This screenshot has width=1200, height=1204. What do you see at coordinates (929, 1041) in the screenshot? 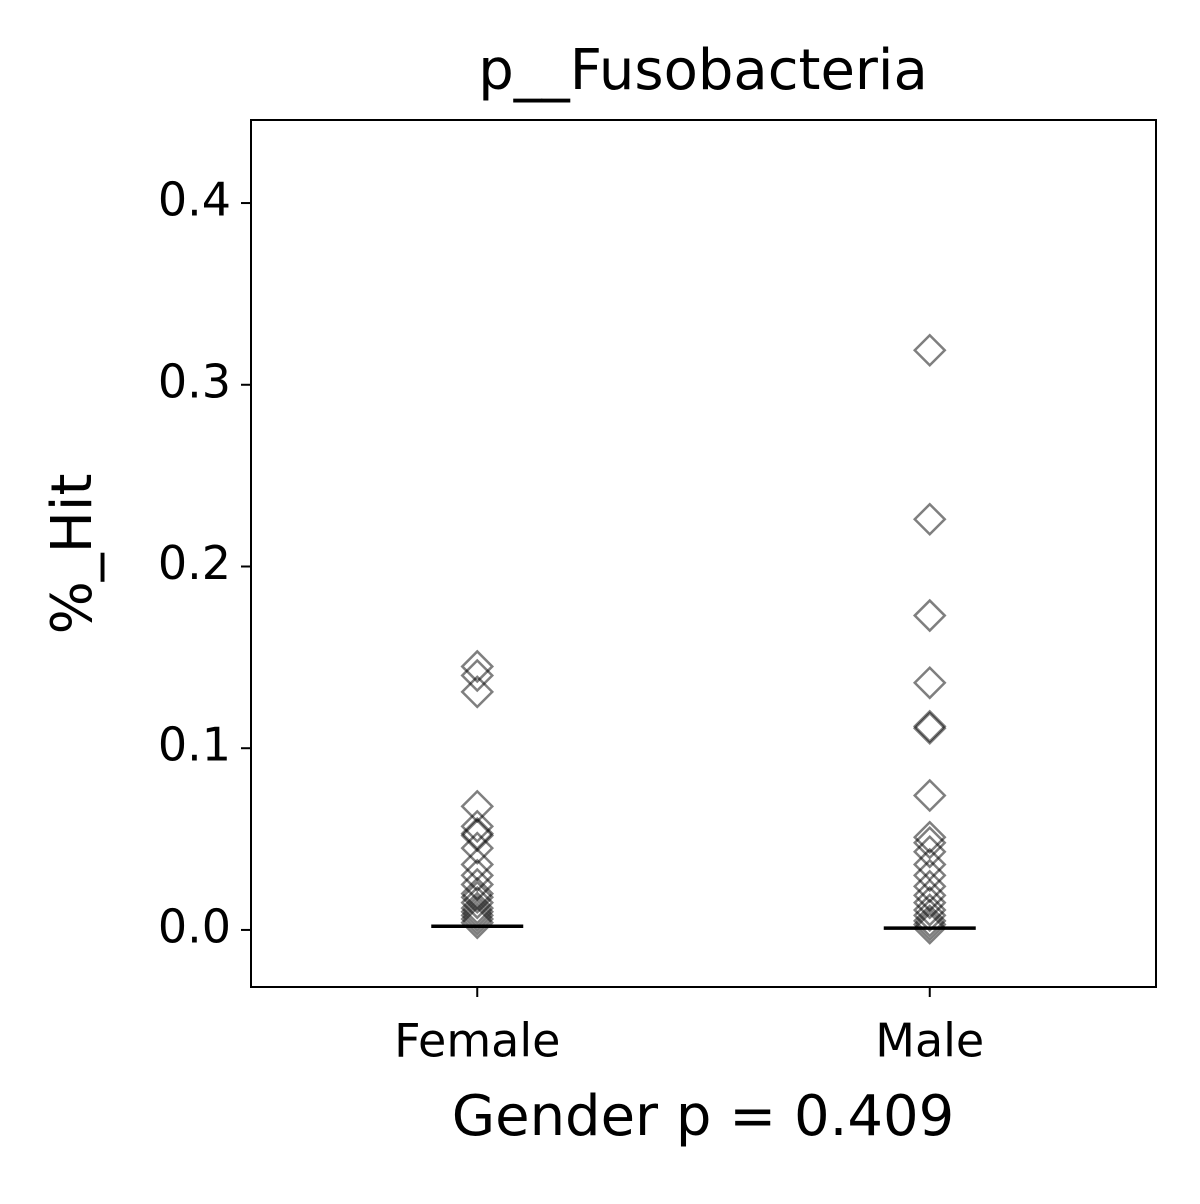
I see `x-tick-label: Male` at bounding box center [929, 1041].